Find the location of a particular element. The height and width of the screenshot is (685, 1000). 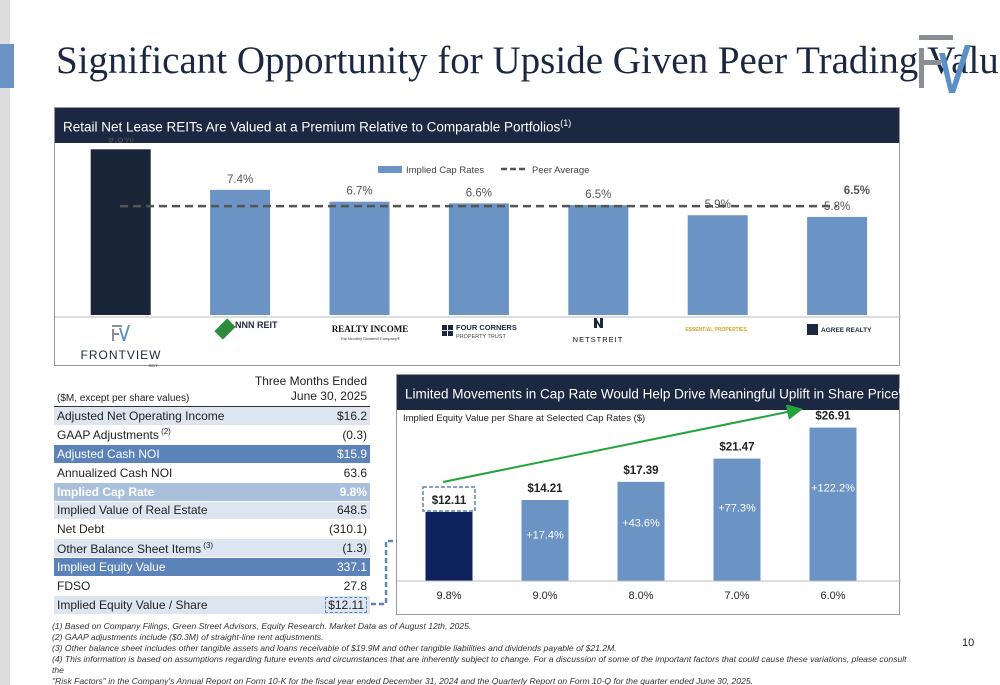

essential-text: ESSENTIAL PROPERTIES is located at coordinates (716, 330).